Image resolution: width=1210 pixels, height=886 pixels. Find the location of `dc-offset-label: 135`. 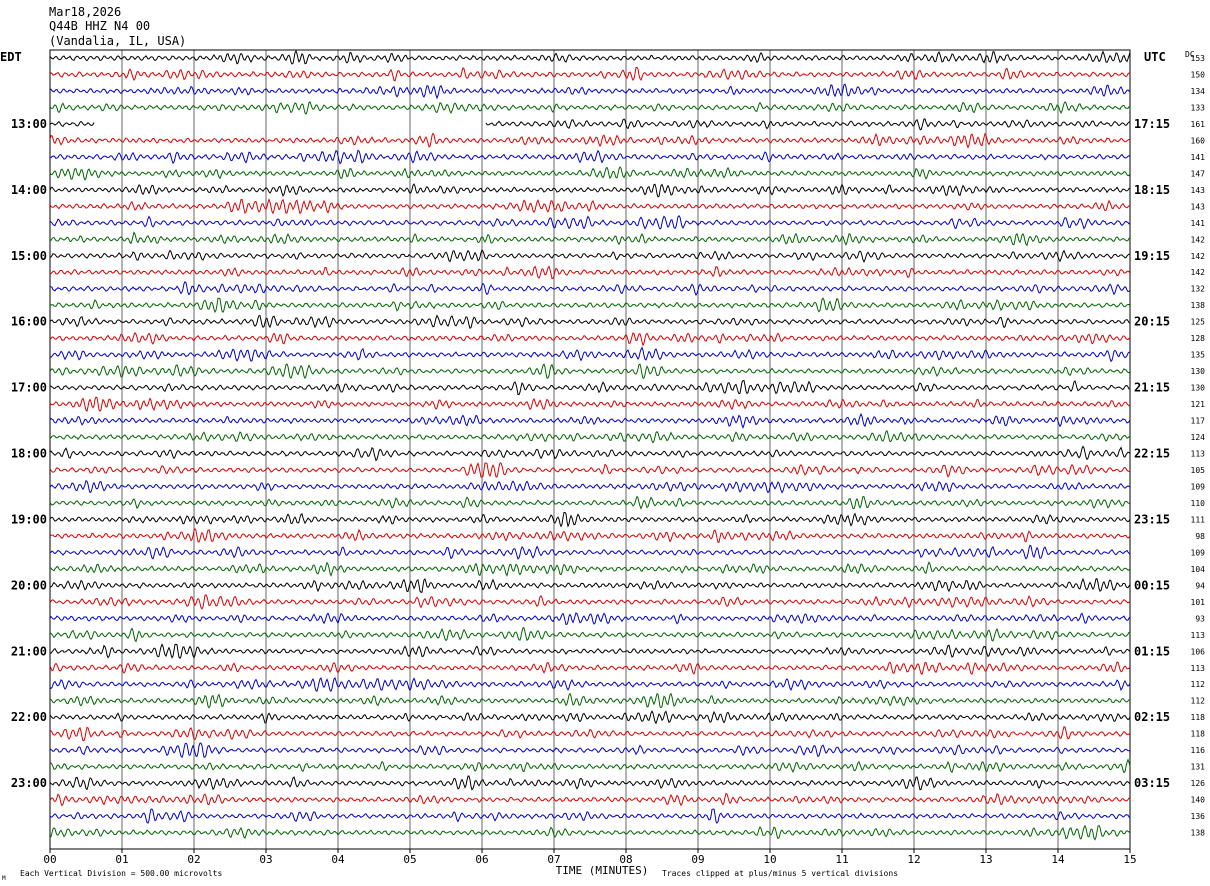

dc-offset-label: 135 is located at coordinates (1198, 355).